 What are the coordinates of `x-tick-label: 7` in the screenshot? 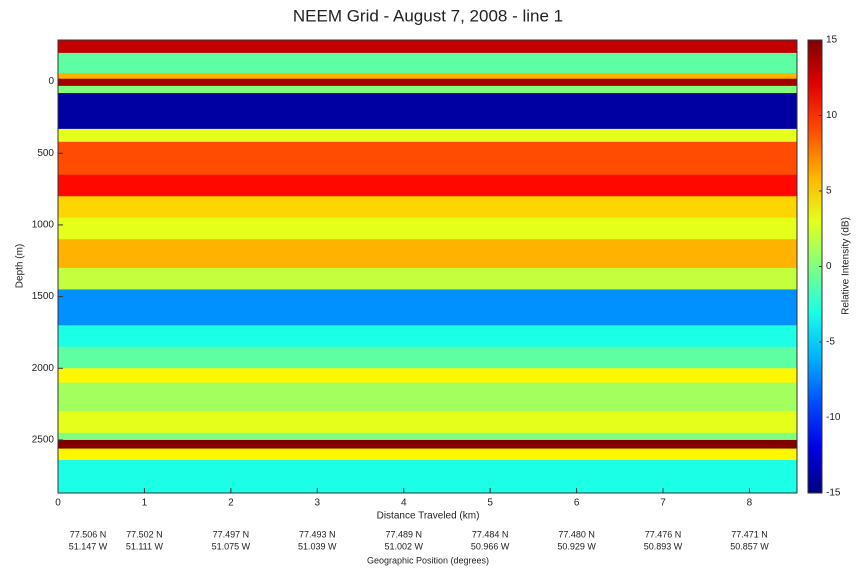 It's located at (663, 503).